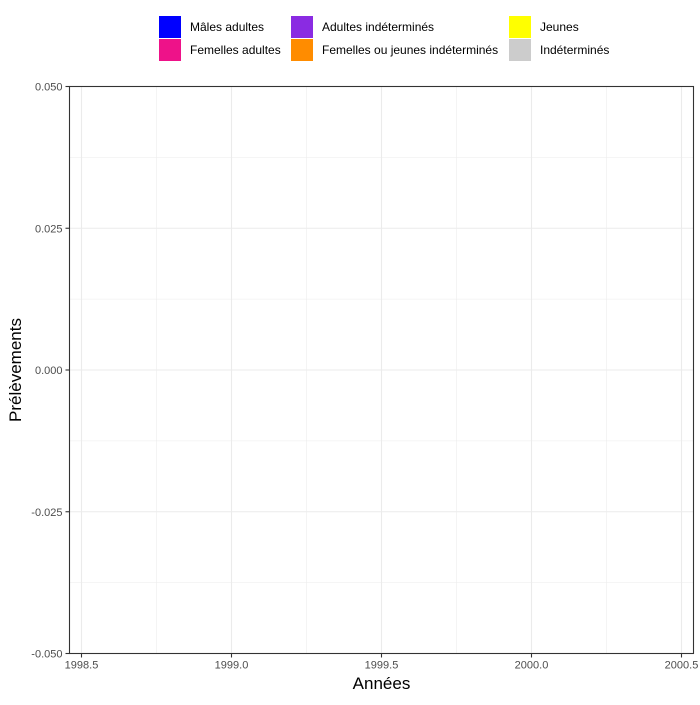 Image resolution: width=700 pixels, height=705 pixels. What do you see at coordinates (49, 229) in the screenshot?
I see `y-tick-label: 0.025` at bounding box center [49, 229].